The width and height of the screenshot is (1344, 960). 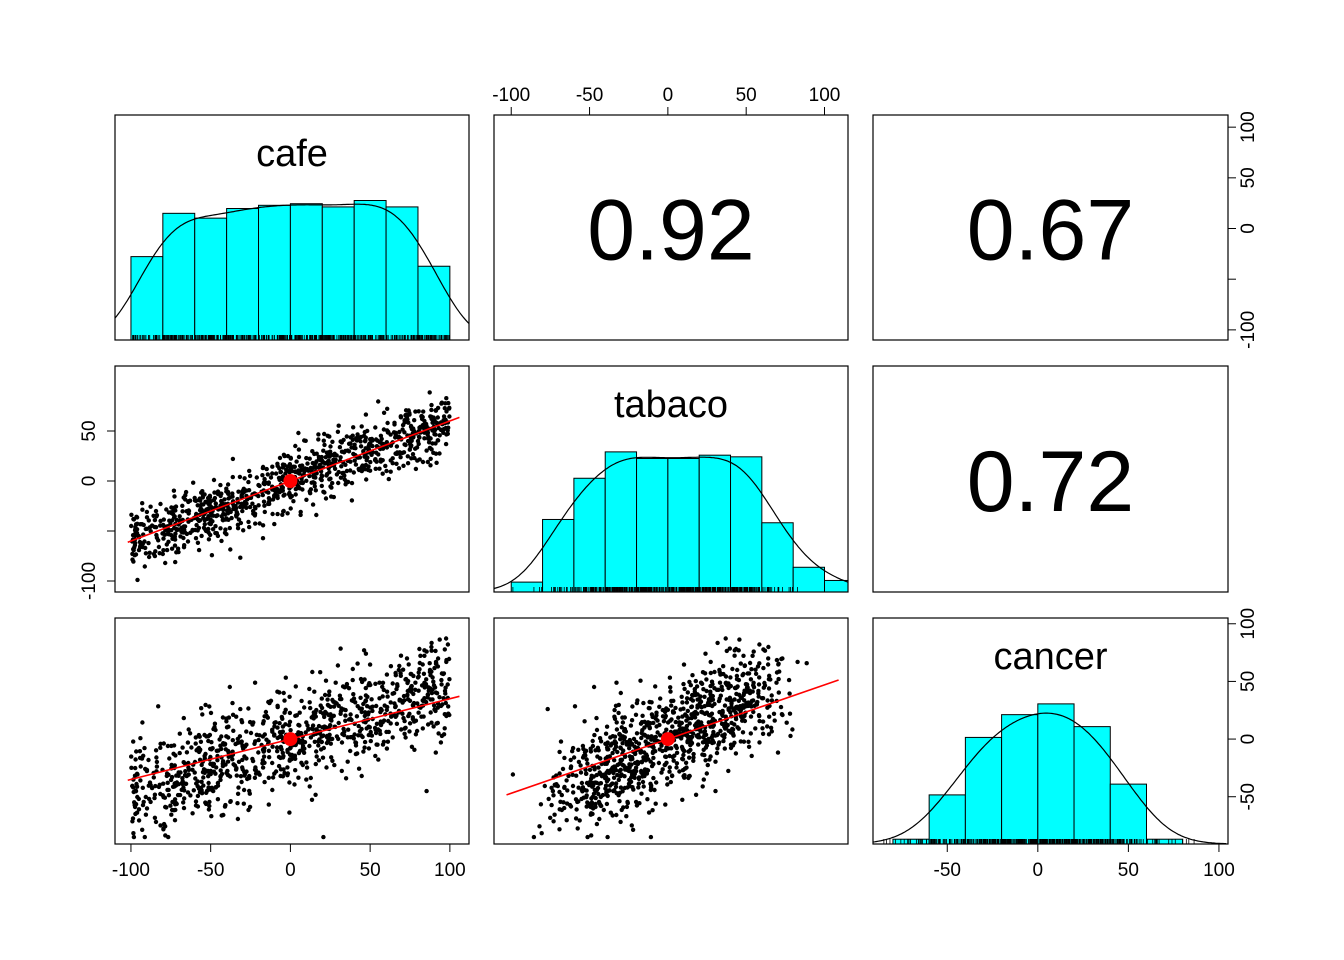 I want to click on tick-label: 0, so click(x=1248, y=739).